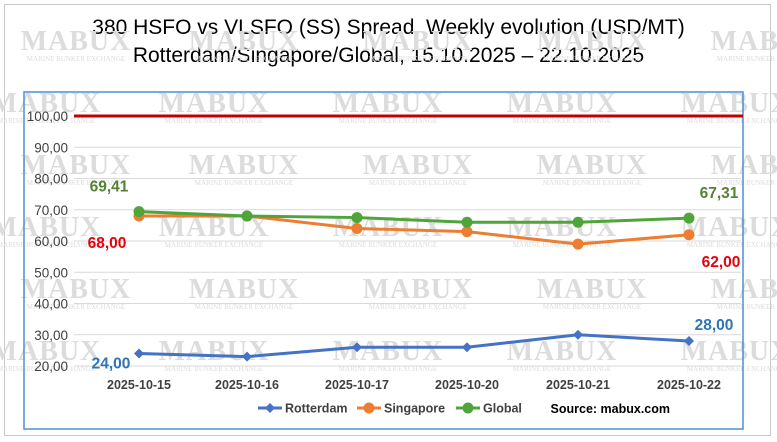 The height and width of the screenshot is (442, 777). What do you see at coordinates (109, 187) in the screenshot?
I see `global-start-label: 69,41` at bounding box center [109, 187].